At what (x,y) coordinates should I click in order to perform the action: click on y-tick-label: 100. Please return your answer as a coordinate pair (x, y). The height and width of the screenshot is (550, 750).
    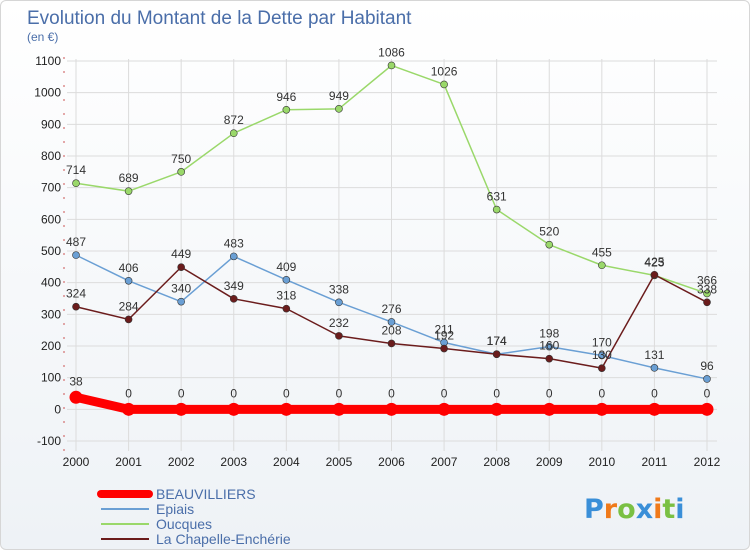
    Looking at the image, I should click on (51, 378).